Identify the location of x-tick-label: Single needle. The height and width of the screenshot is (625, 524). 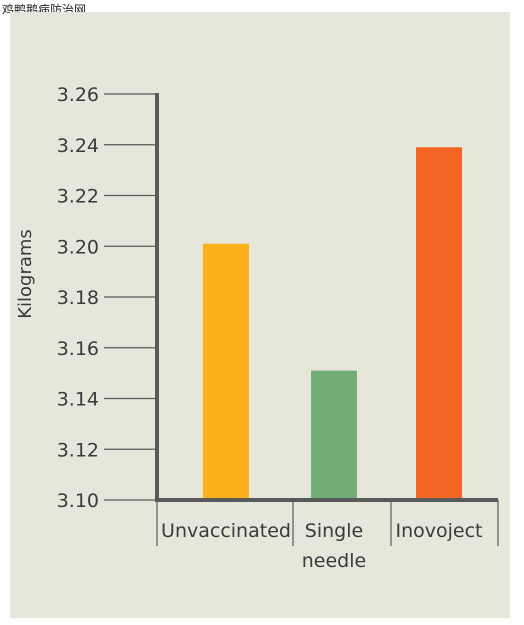
(334, 546).